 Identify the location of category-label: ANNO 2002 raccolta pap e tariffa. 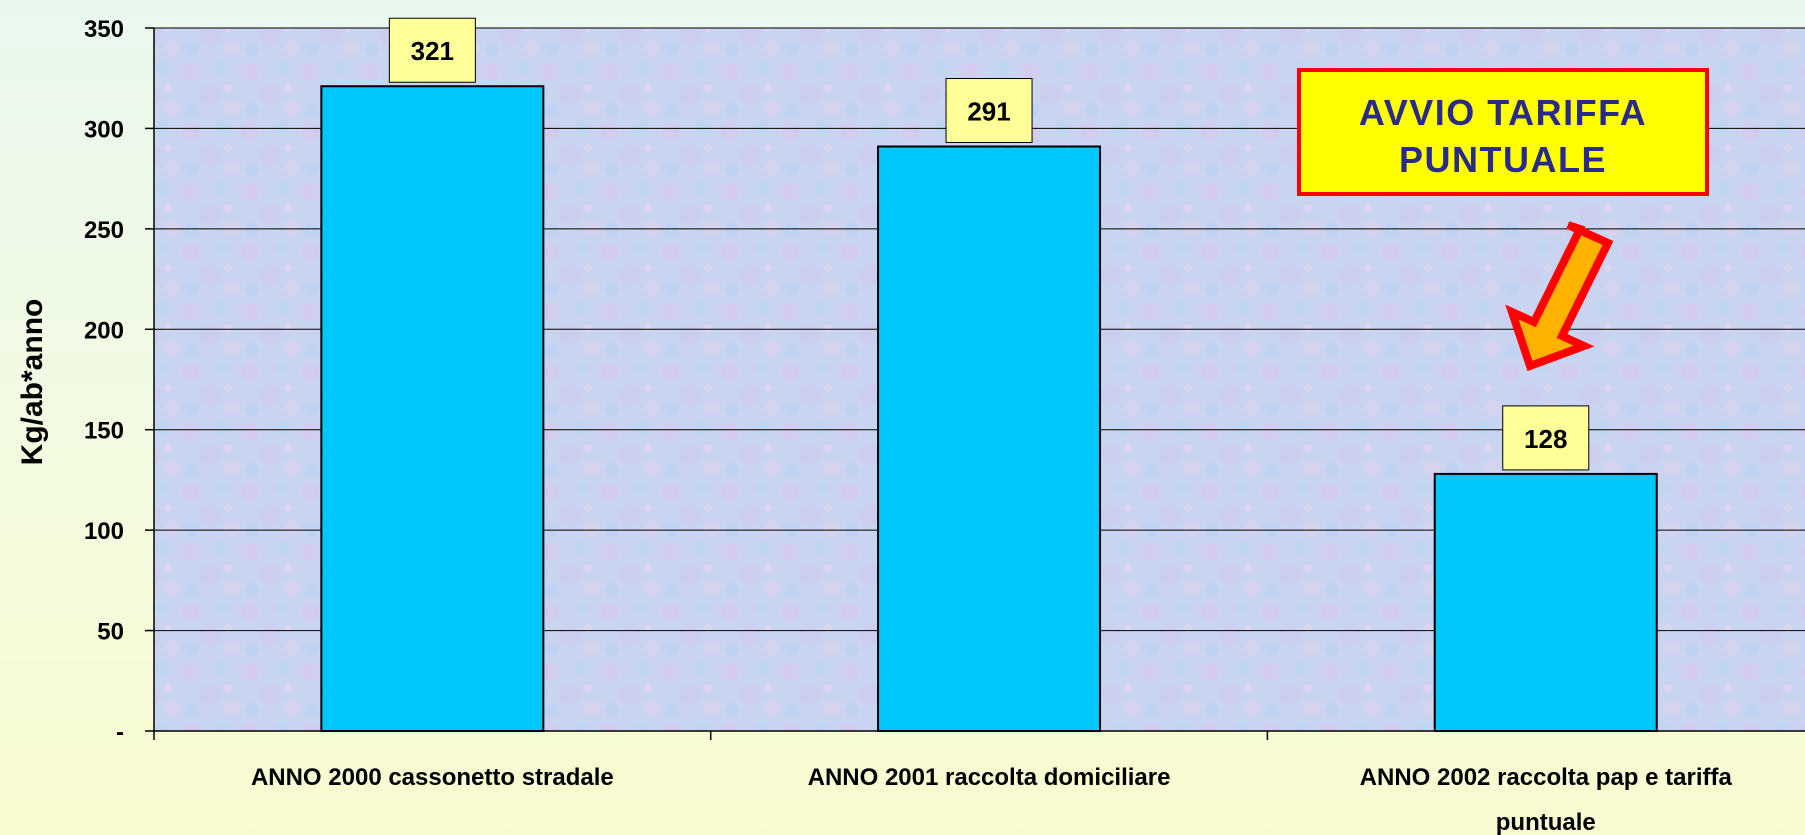
(1546, 777).